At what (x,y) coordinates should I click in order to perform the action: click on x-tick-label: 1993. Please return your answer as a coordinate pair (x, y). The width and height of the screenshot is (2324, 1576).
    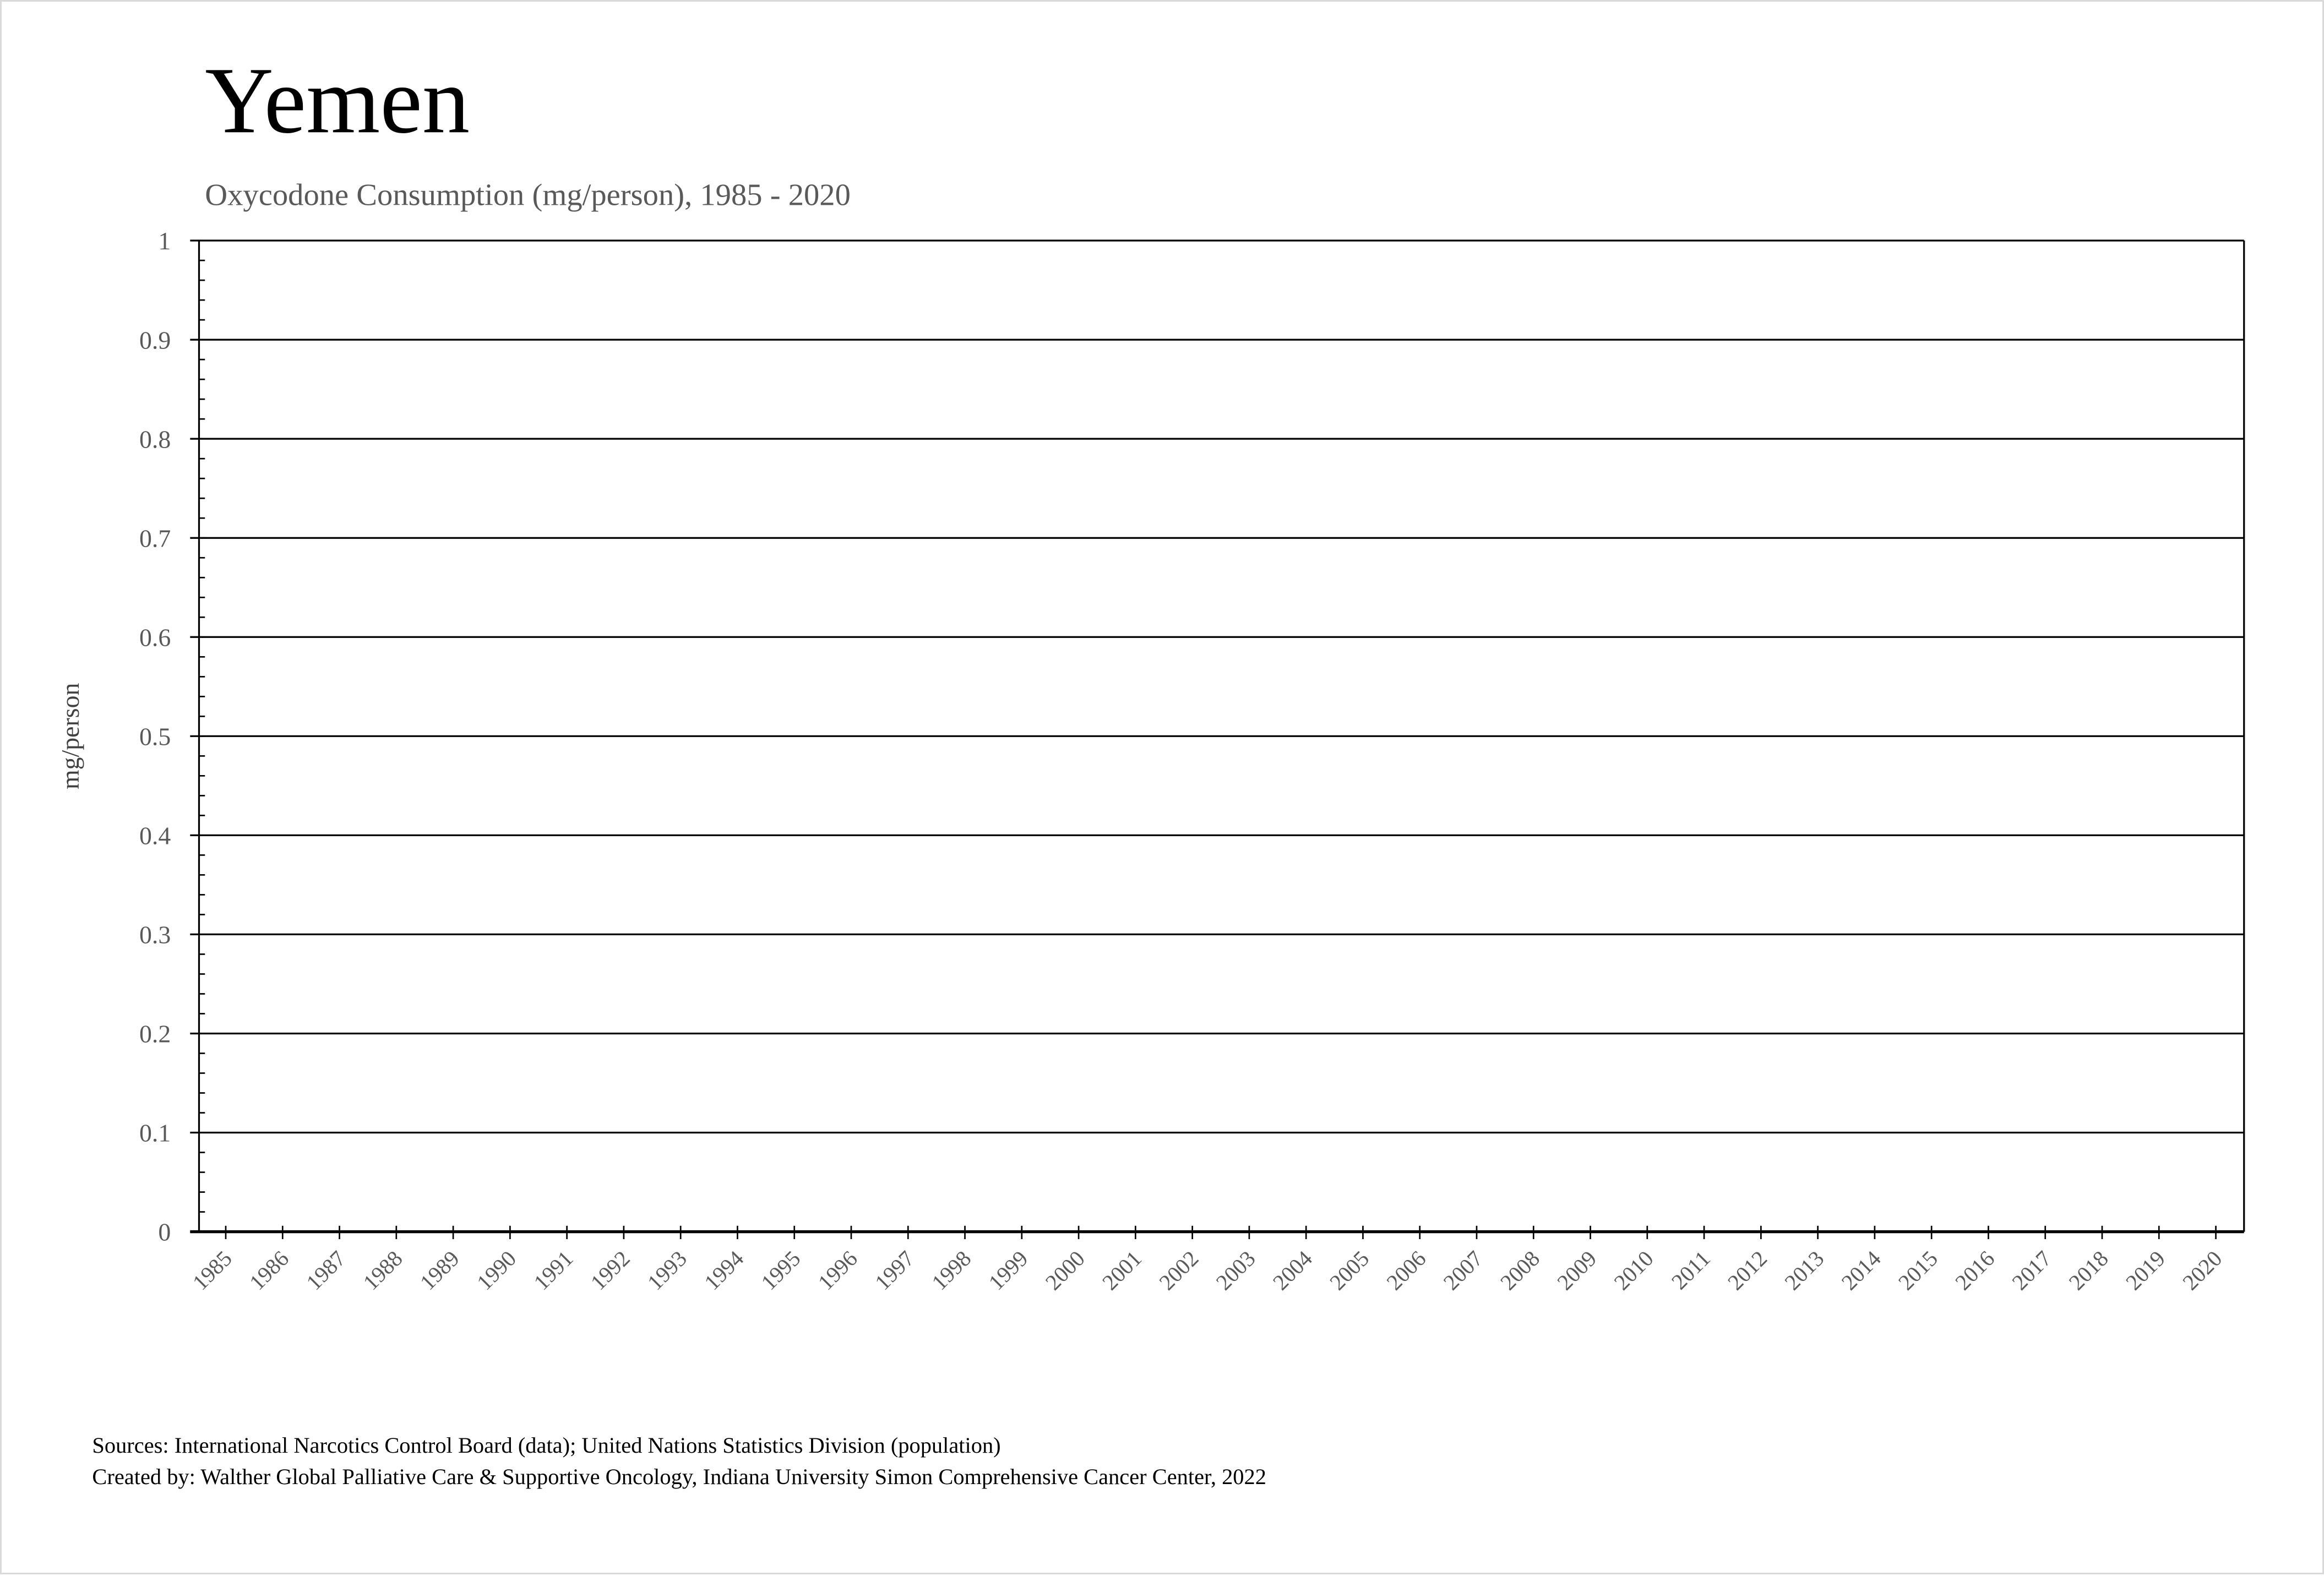
    Looking at the image, I should click on (667, 1270).